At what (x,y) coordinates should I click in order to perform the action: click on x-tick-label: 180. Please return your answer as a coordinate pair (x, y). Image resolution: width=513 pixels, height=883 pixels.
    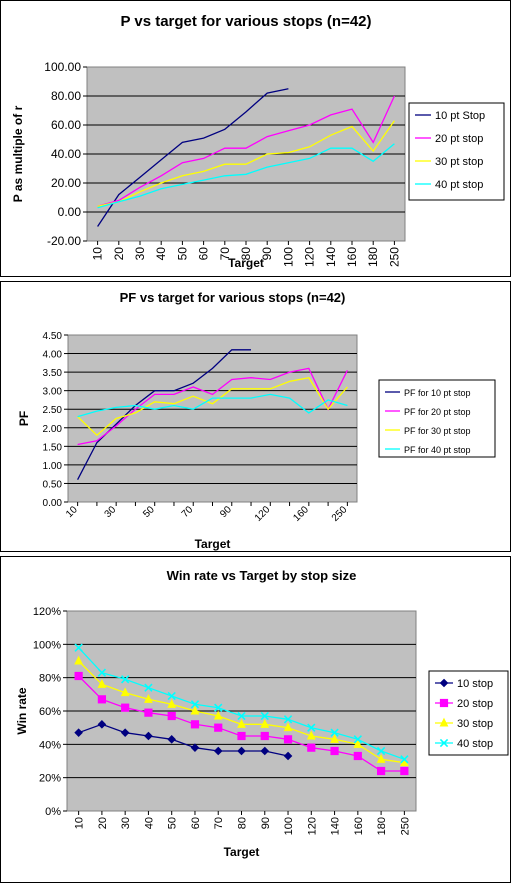
    Looking at the image, I should click on (382, 826).